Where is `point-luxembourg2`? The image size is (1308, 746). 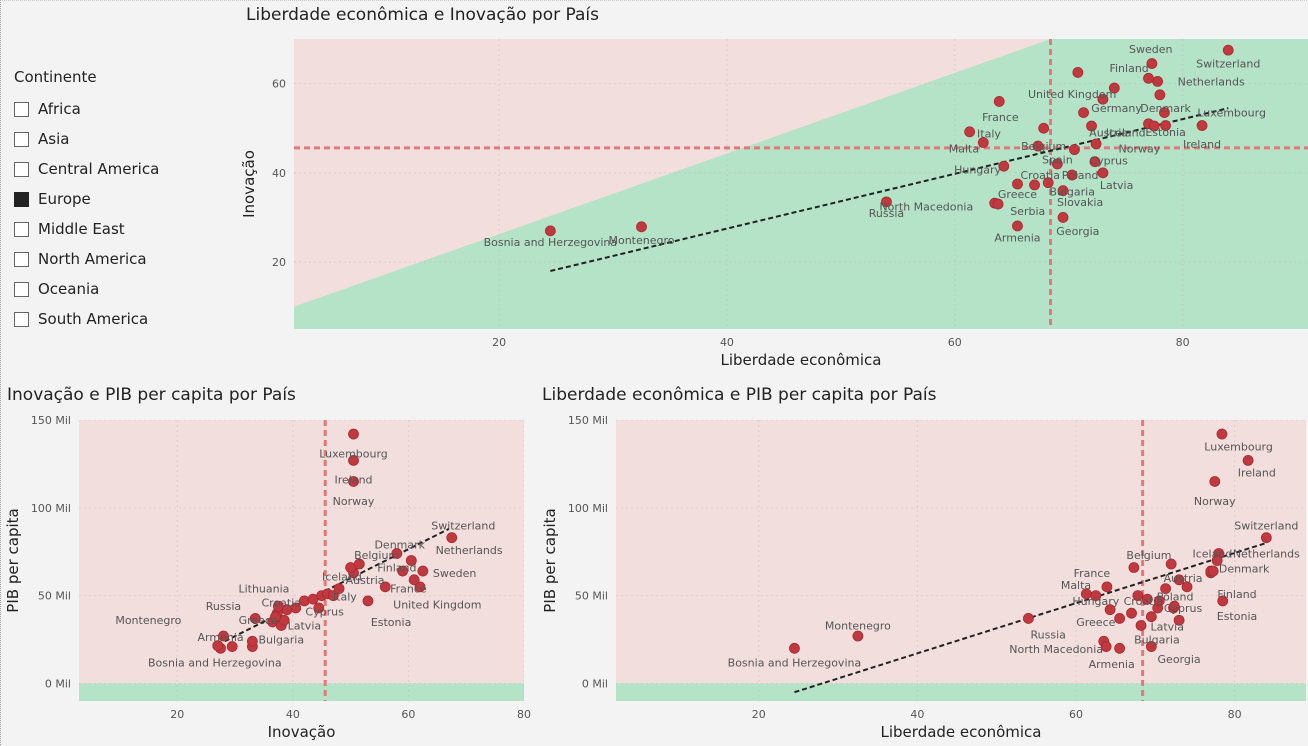
point-luxembourg2 is located at coordinates (1078, 72).